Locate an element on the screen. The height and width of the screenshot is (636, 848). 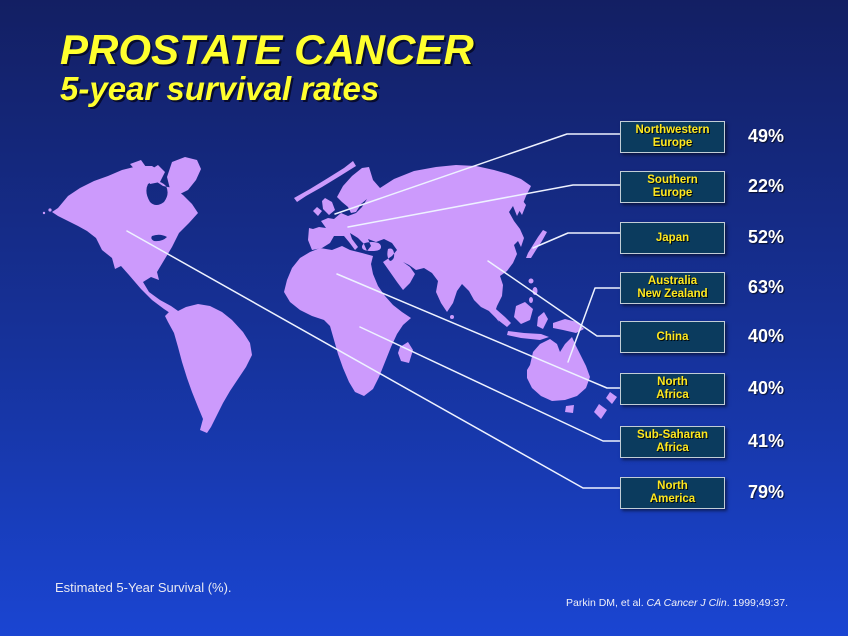
leader-line-china is located at coordinates (554, 298).